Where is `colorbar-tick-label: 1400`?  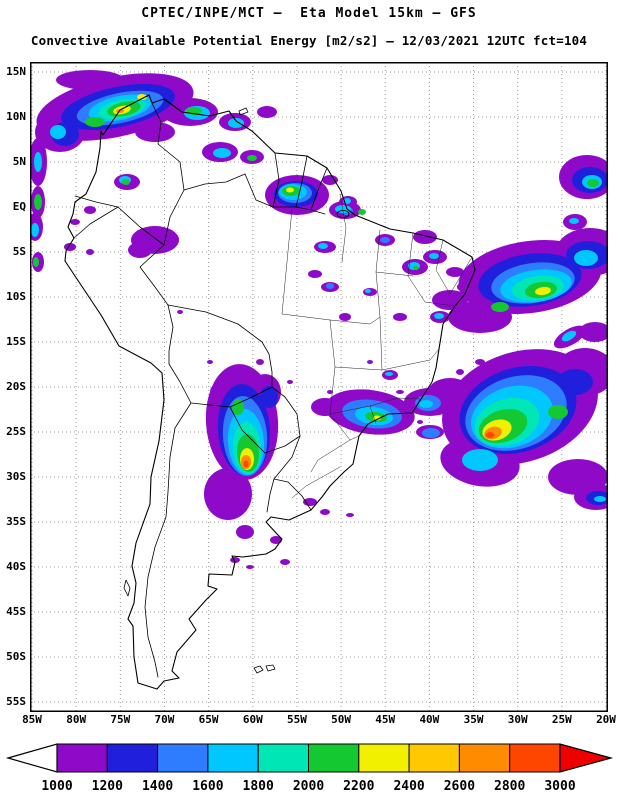
colorbar-tick-label: 1400 is located at coordinates (157, 786).